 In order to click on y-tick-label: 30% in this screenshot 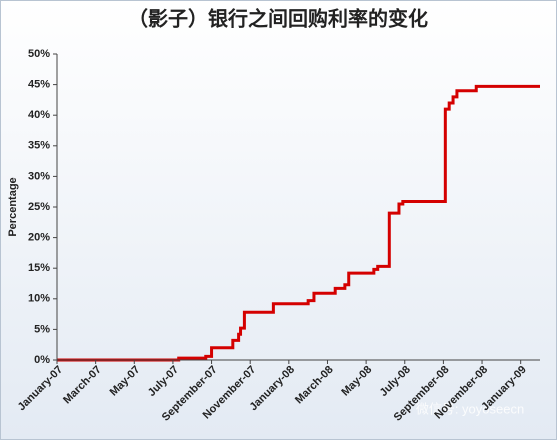, I will do `click(39, 176)`.